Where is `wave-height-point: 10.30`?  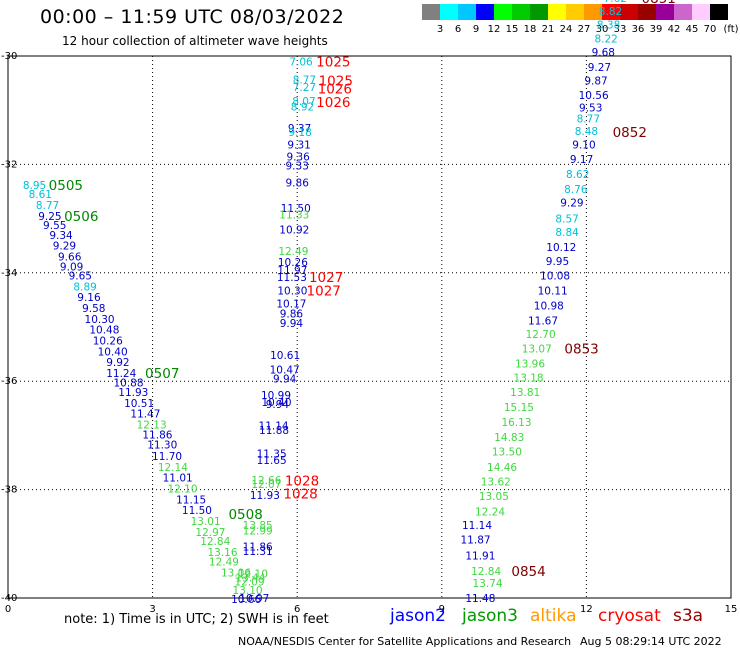
wave-height-point: 10.30 is located at coordinates (100, 320).